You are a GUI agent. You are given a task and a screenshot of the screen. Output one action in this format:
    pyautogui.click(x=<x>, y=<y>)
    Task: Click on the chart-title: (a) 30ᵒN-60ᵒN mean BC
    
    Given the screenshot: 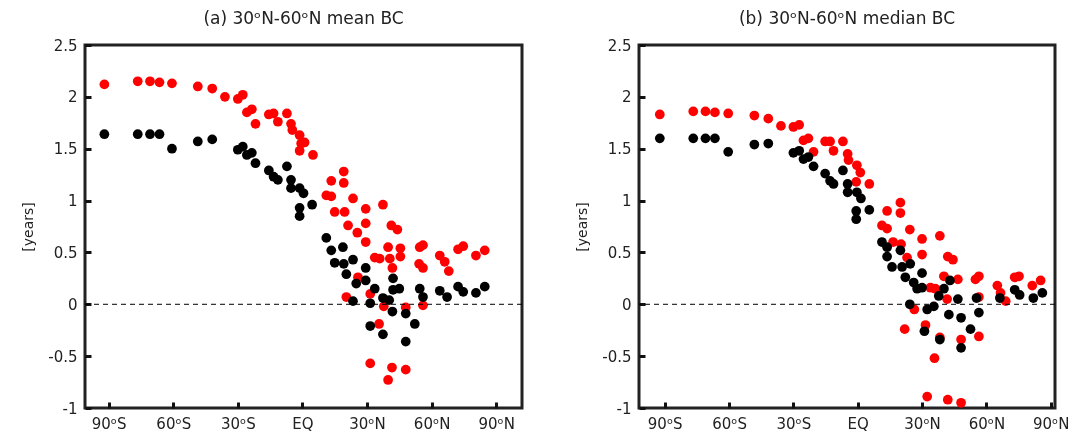 What is the action you would take?
    pyautogui.click(x=303, y=18)
    